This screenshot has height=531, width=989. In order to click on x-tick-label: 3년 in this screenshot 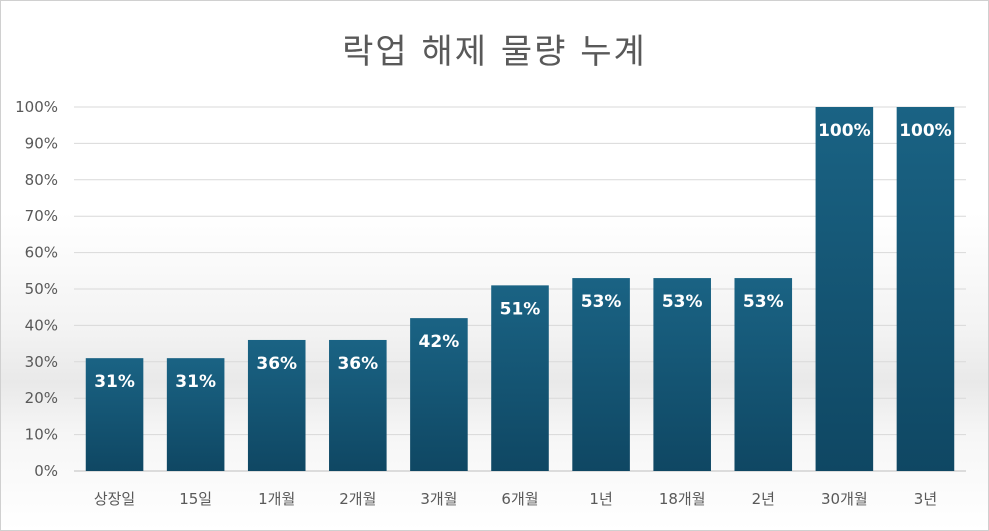, I will do `click(925, 499)`.